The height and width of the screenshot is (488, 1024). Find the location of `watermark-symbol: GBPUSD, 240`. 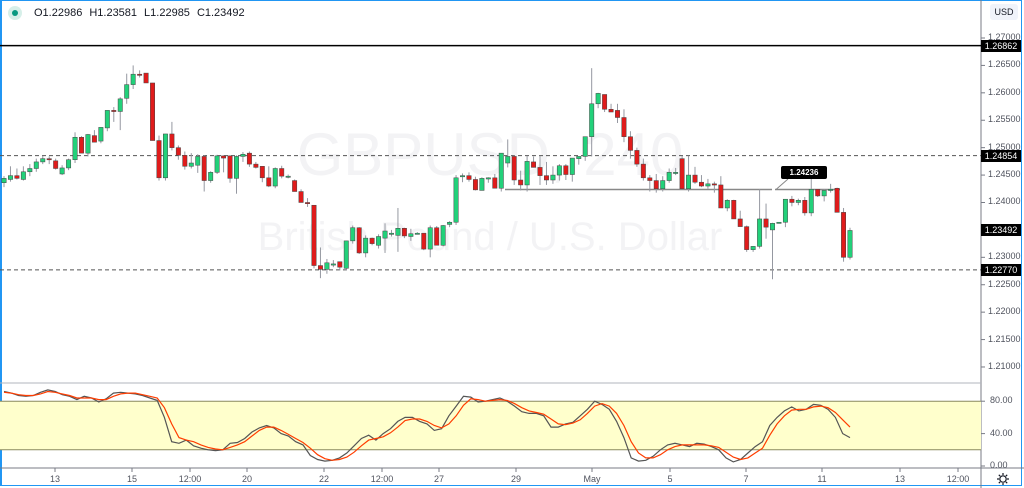

watermark-symbol: GBPUSD, 240 is located at coordinates (490, 154).